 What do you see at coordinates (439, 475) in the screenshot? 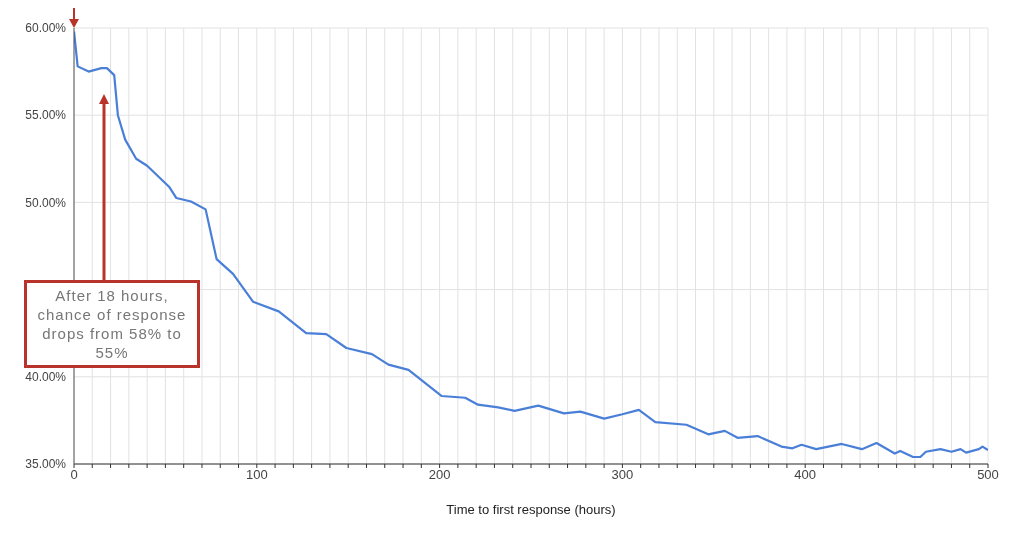
I see `x-tick-label: 200` at bounding box center [439, 475].